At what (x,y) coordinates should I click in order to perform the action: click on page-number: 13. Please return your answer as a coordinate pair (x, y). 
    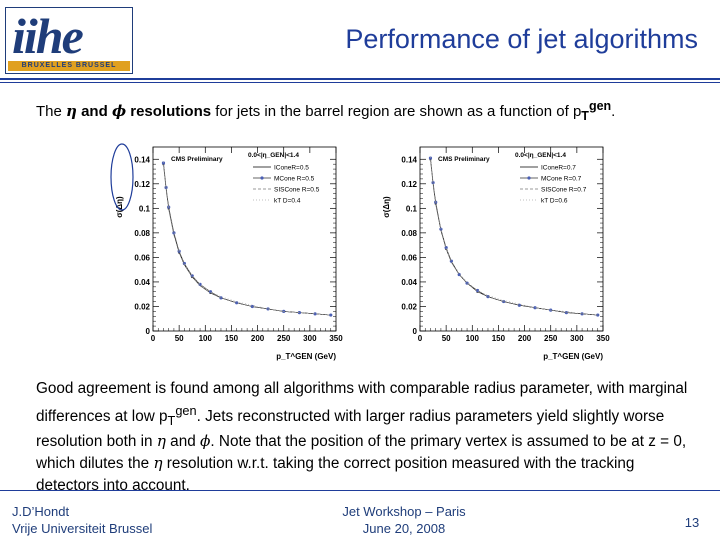
    Looking at the image, I should click on (692, 522).